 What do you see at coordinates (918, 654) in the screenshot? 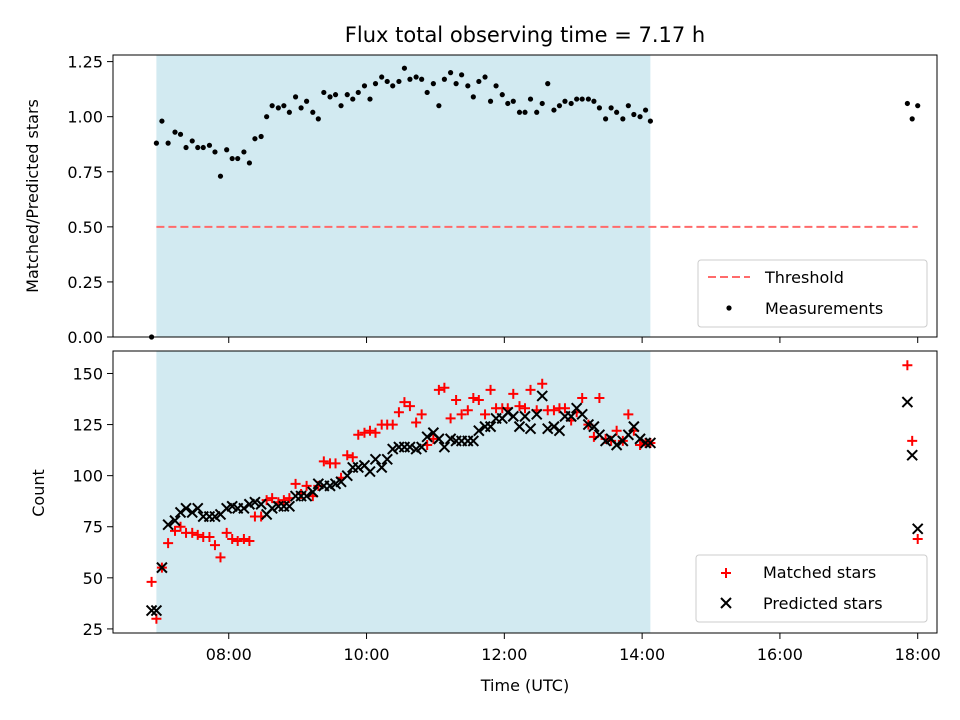
I see `bottom-x-tick-label: 18:00` at bounding box center [918, 654].